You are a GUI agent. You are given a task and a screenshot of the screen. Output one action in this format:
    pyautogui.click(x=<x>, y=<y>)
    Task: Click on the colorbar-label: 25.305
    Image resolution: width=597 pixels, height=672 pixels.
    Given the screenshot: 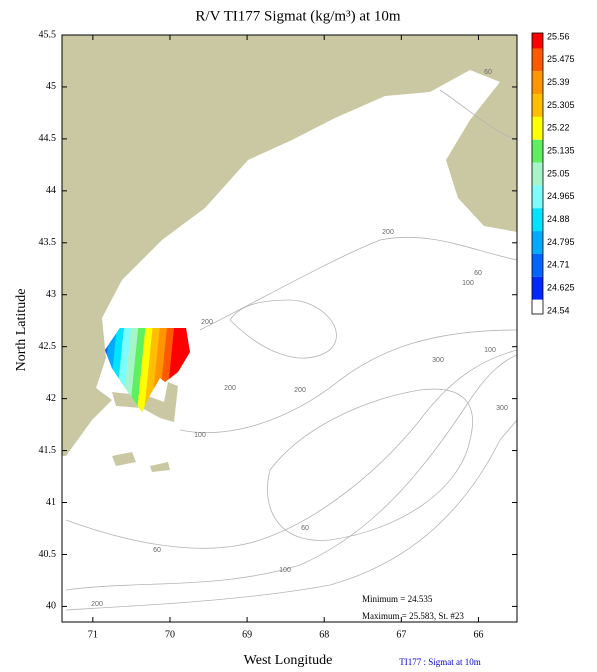 What is the action you would take?
    pyautogui.click(x=561, y=105)
    